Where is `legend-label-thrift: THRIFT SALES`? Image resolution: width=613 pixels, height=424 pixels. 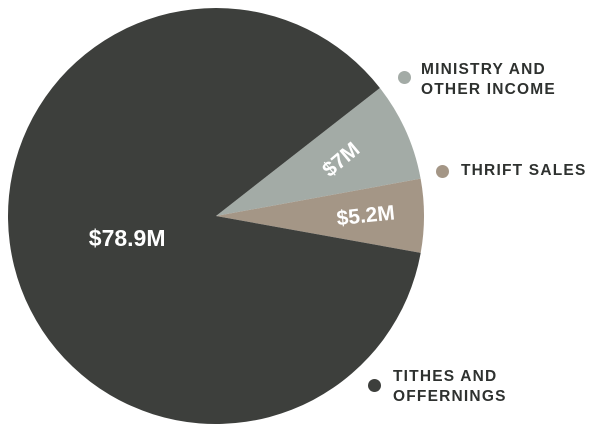
legend-label-thrift: THRIFT SALES is located at coordinates (524, 170).